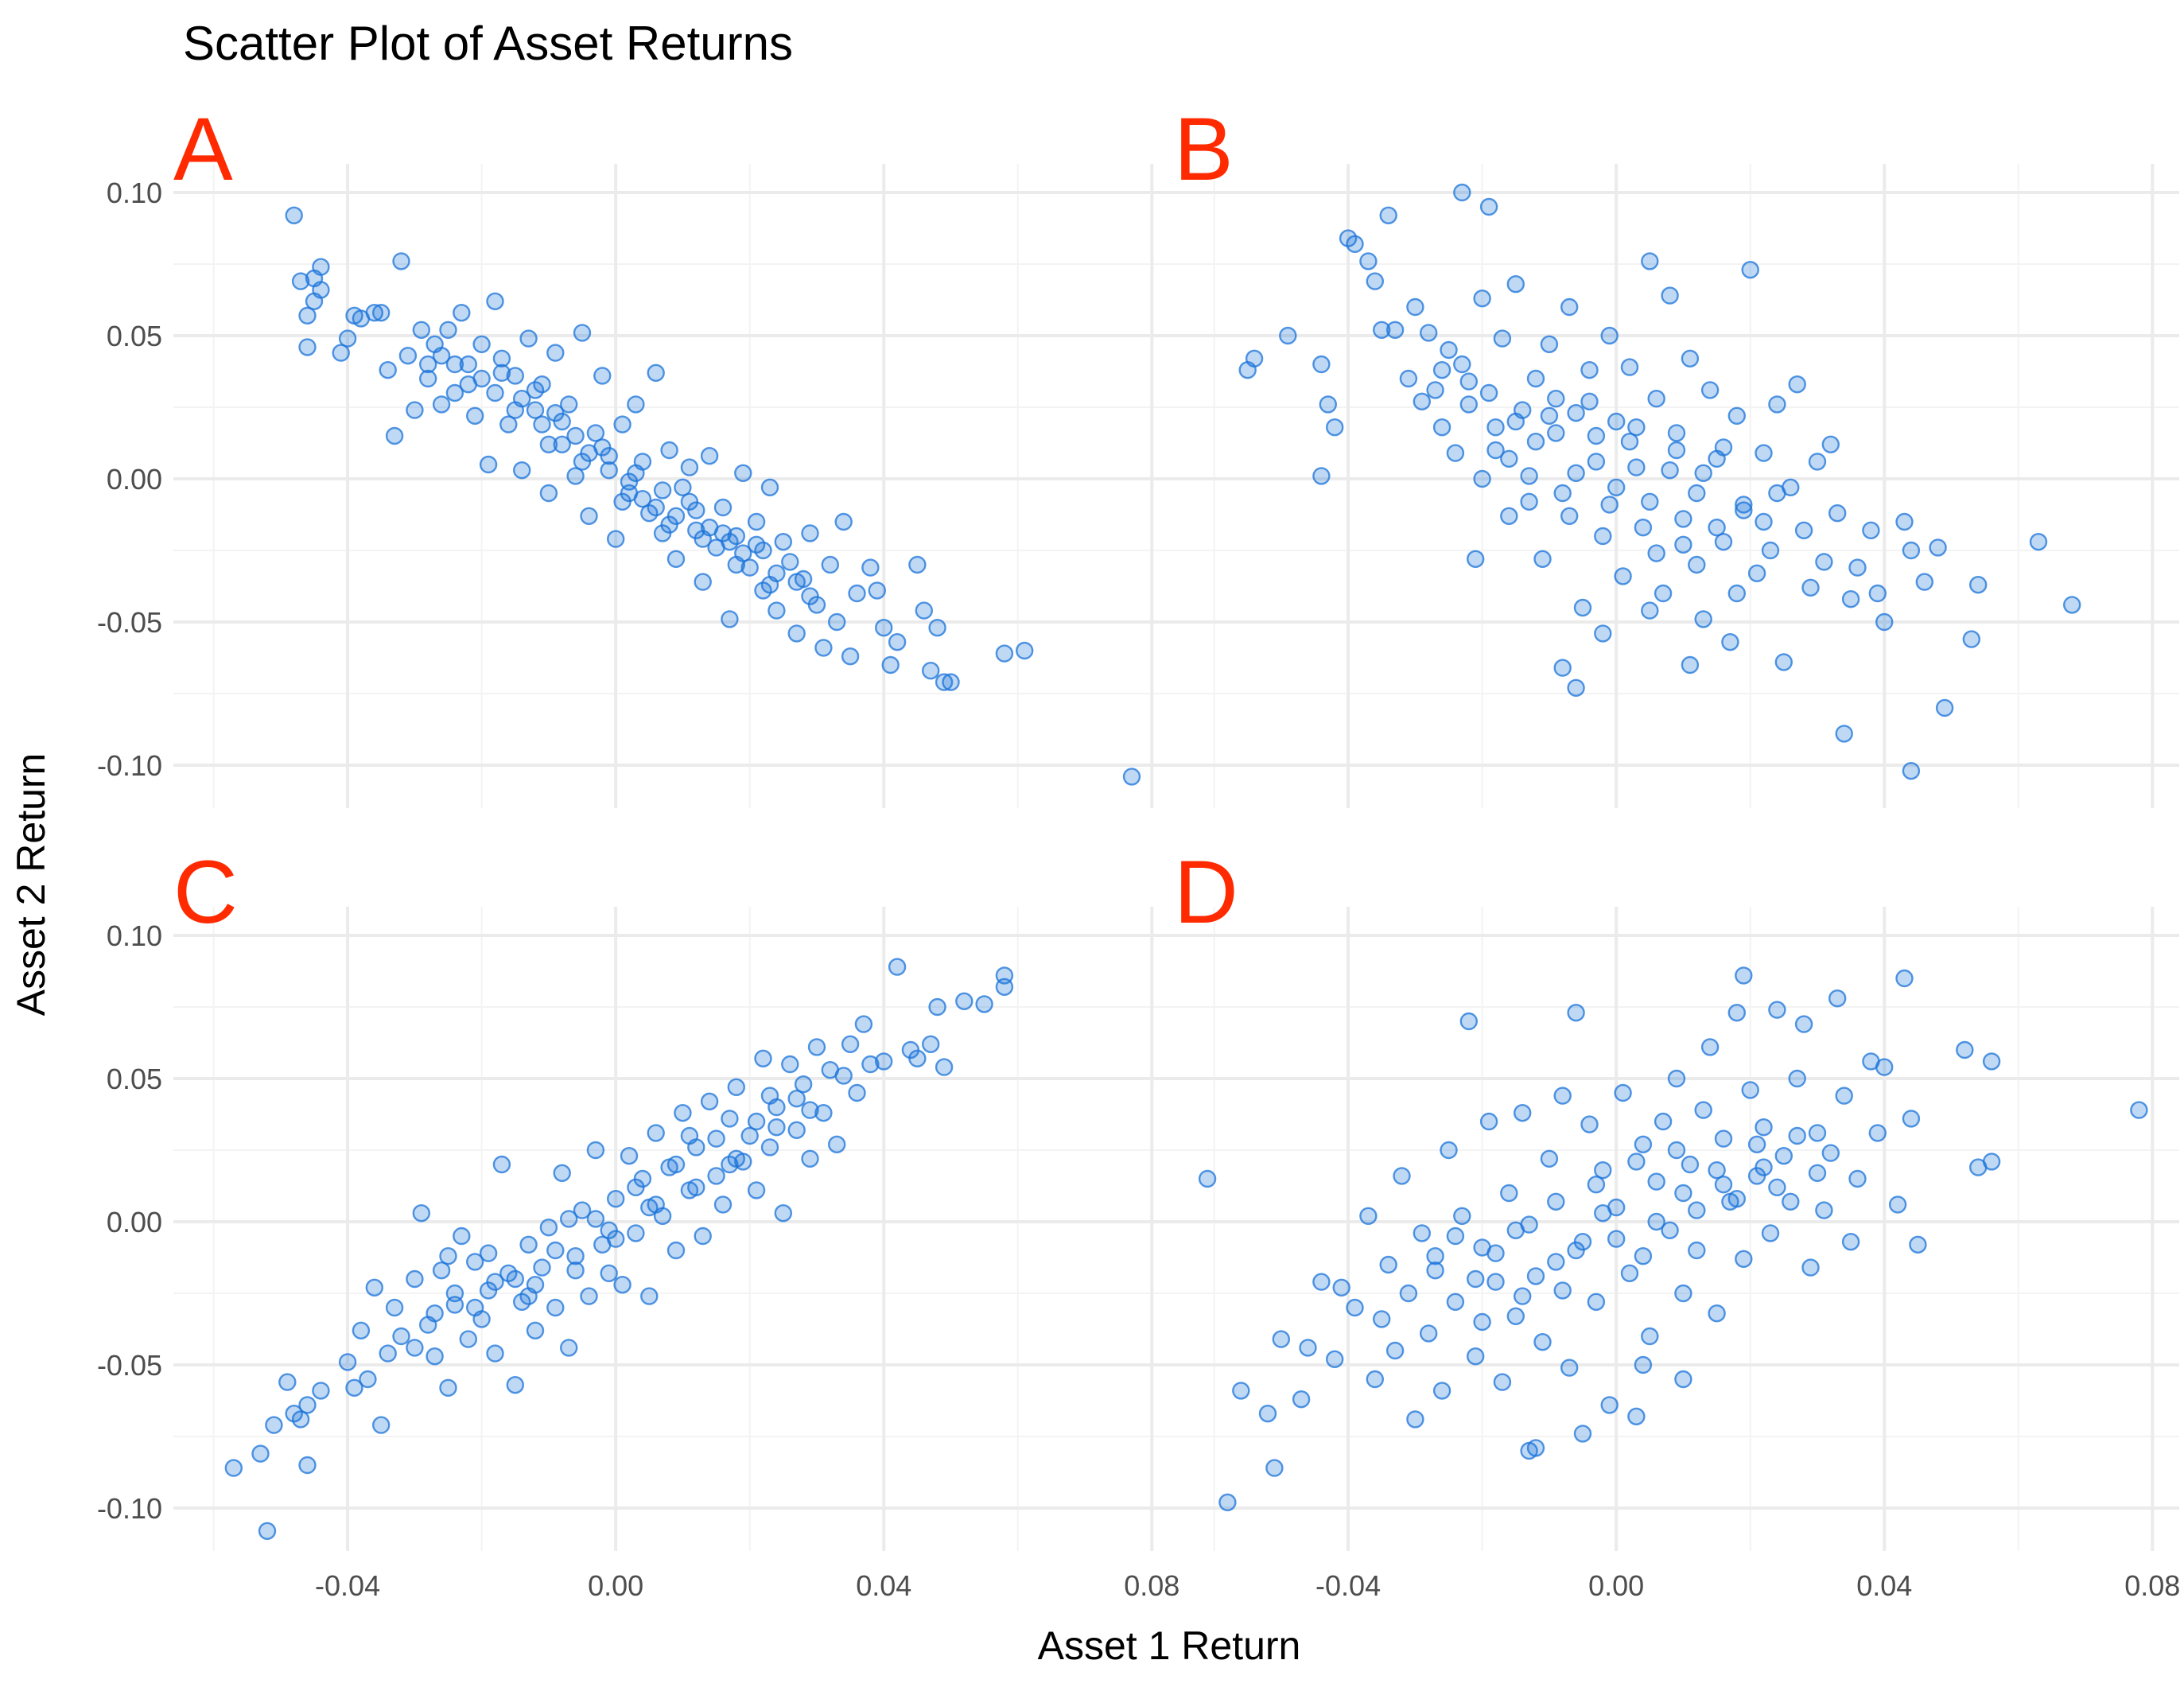 The height and width of the screenshot is (1695, 2184). What do you see at coordinates (1884, 1585) in the screenshot?
I see `x-tick-label: 0.04` at bounding box center [1884, 1585].